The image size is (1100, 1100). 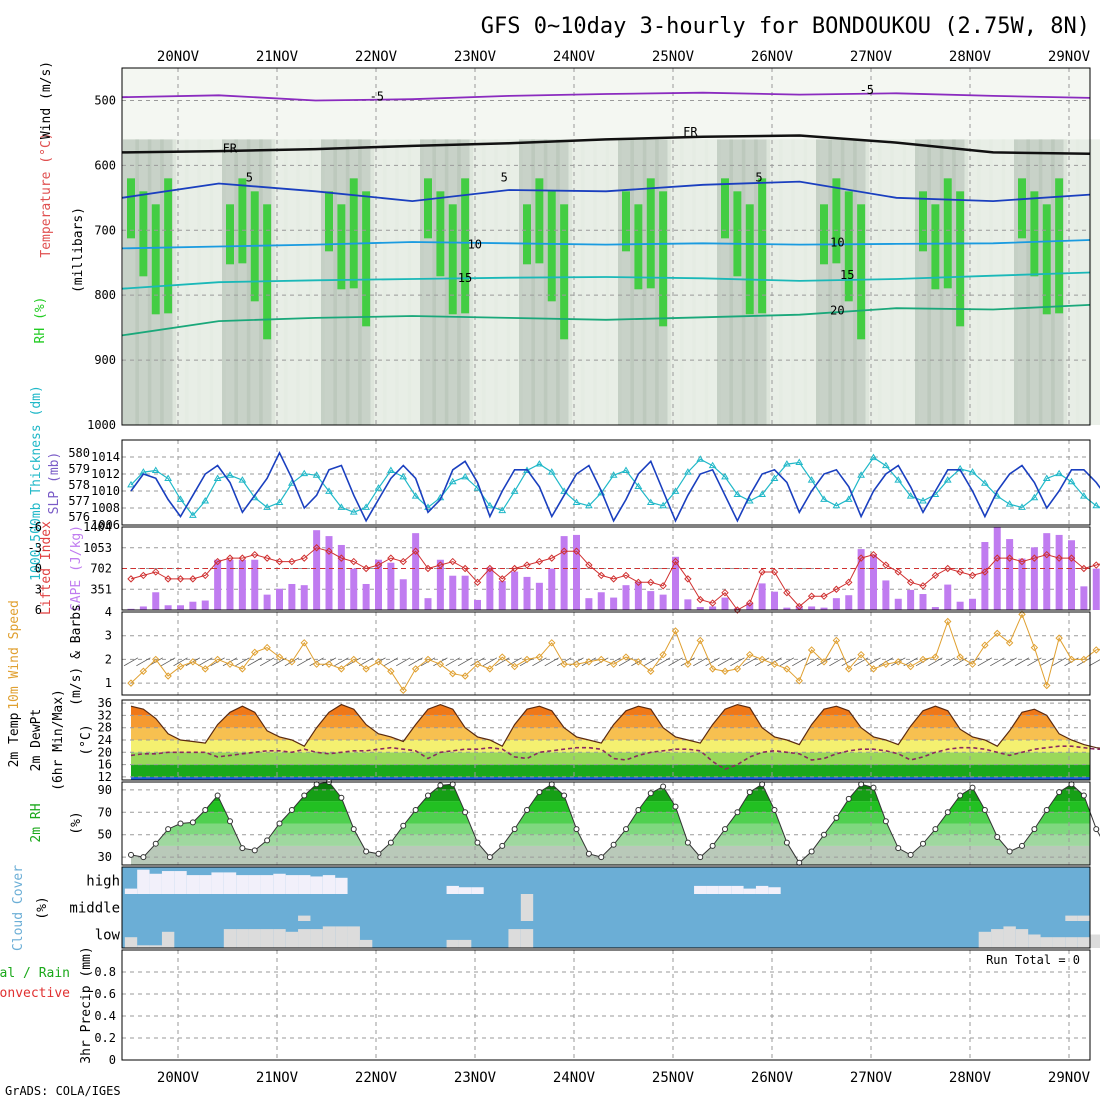 What do you see at coordinates (42, 907) in the screenshot?
I see `cloud-unit-label: (%)` at bounding box center [42, 907].